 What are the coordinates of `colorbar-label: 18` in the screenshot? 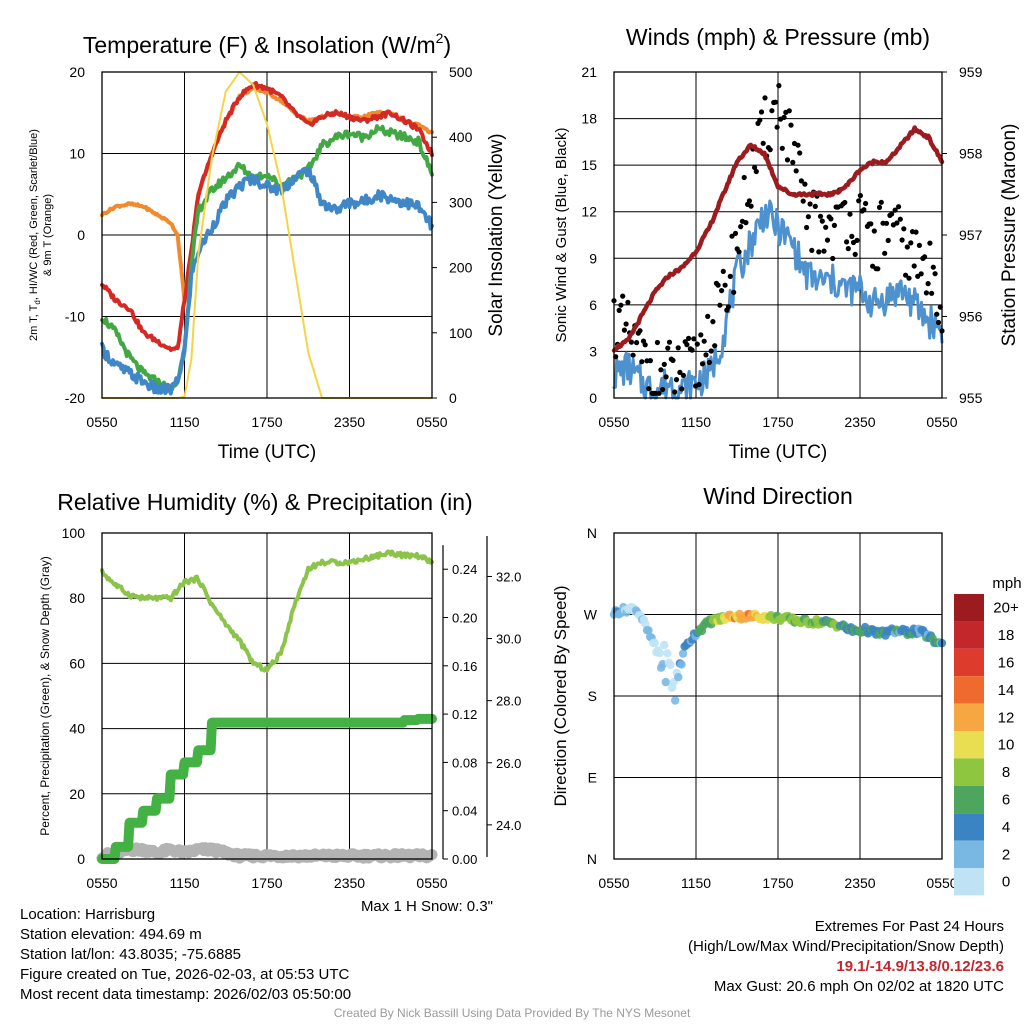 It's located at (1006, 635).